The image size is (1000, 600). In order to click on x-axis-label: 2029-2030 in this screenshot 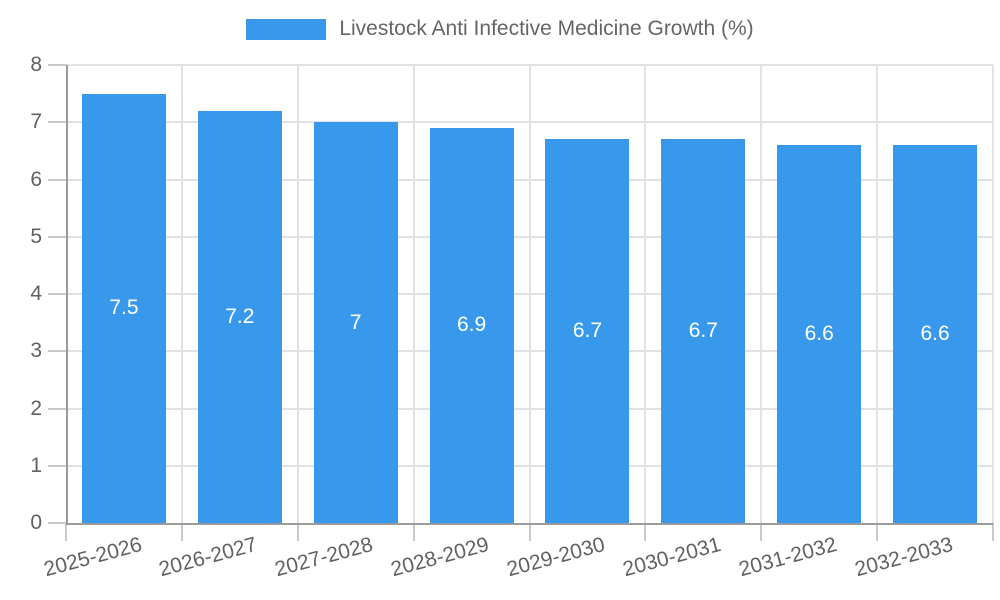, I will do `click(556, 557)`.